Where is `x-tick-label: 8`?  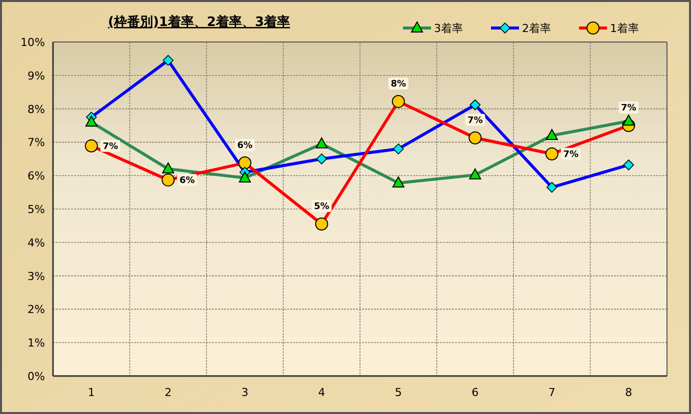 x-tick-label: 8 is located at coordinates (628, 392).